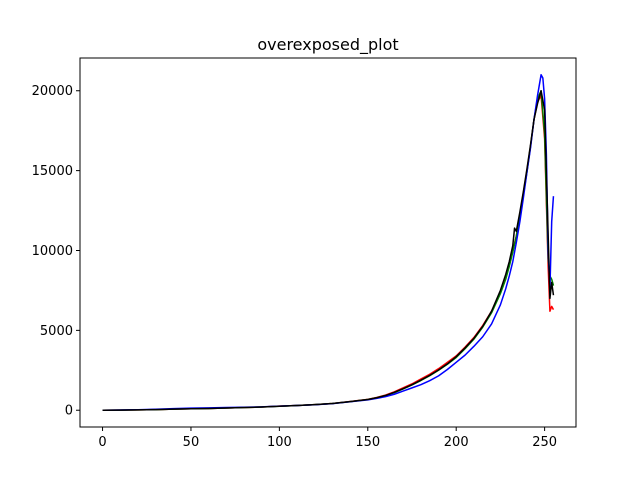  Describe the element at coordinates (327, 45) in the screenshot. I see `chart-title: overexposed_plot` at that location.